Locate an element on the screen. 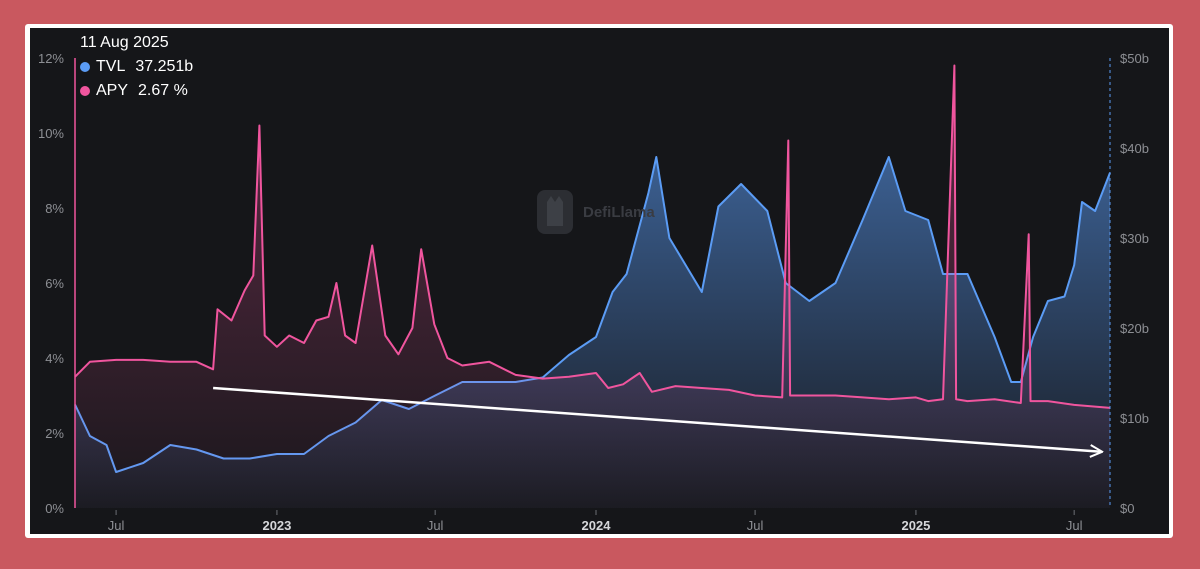 This screenshot has width=1200, height=569. tooltip-row-tvl: TVL 37.251b is located at coordinates (136, 67).